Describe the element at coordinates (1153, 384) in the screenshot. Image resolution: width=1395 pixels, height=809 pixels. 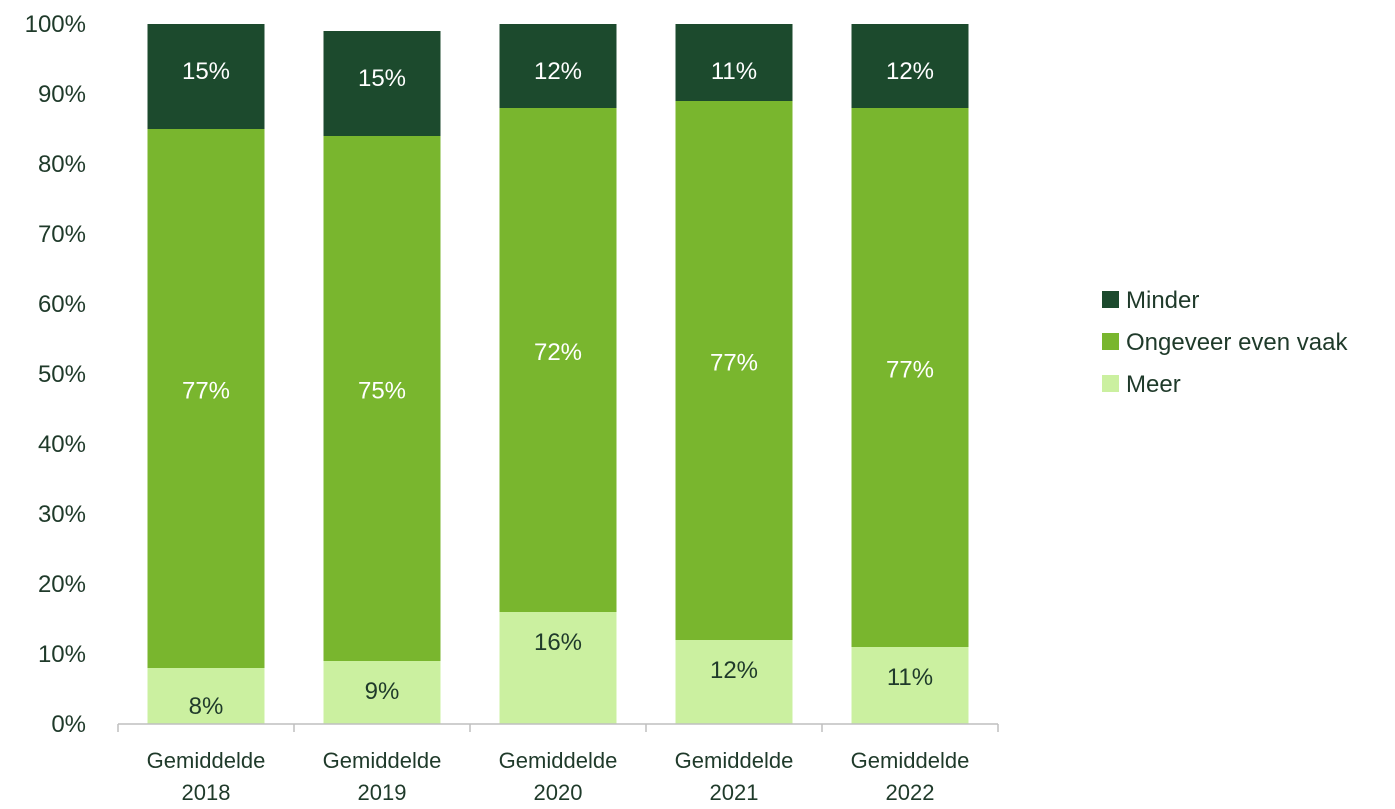
I see `legend-label: Meer` at that location.